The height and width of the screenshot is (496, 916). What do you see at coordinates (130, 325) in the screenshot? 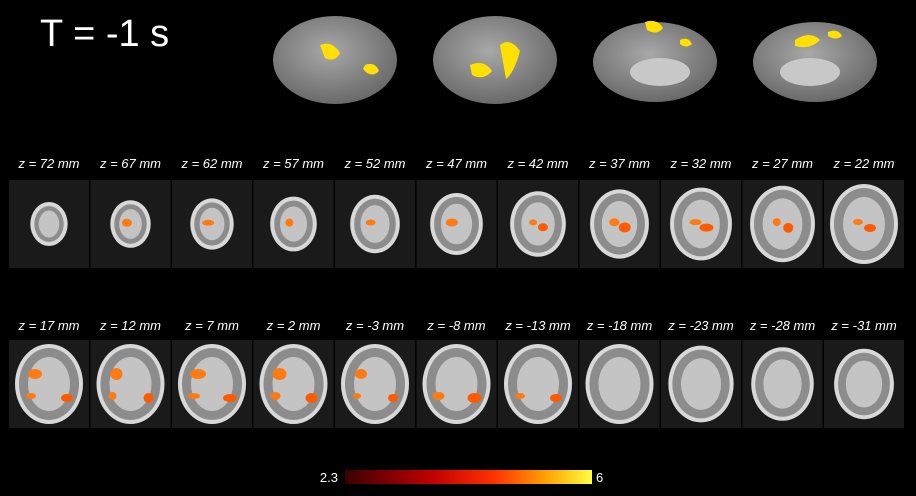
I see `slice-label: z = 12 mm` at bounding box center [130, 325].